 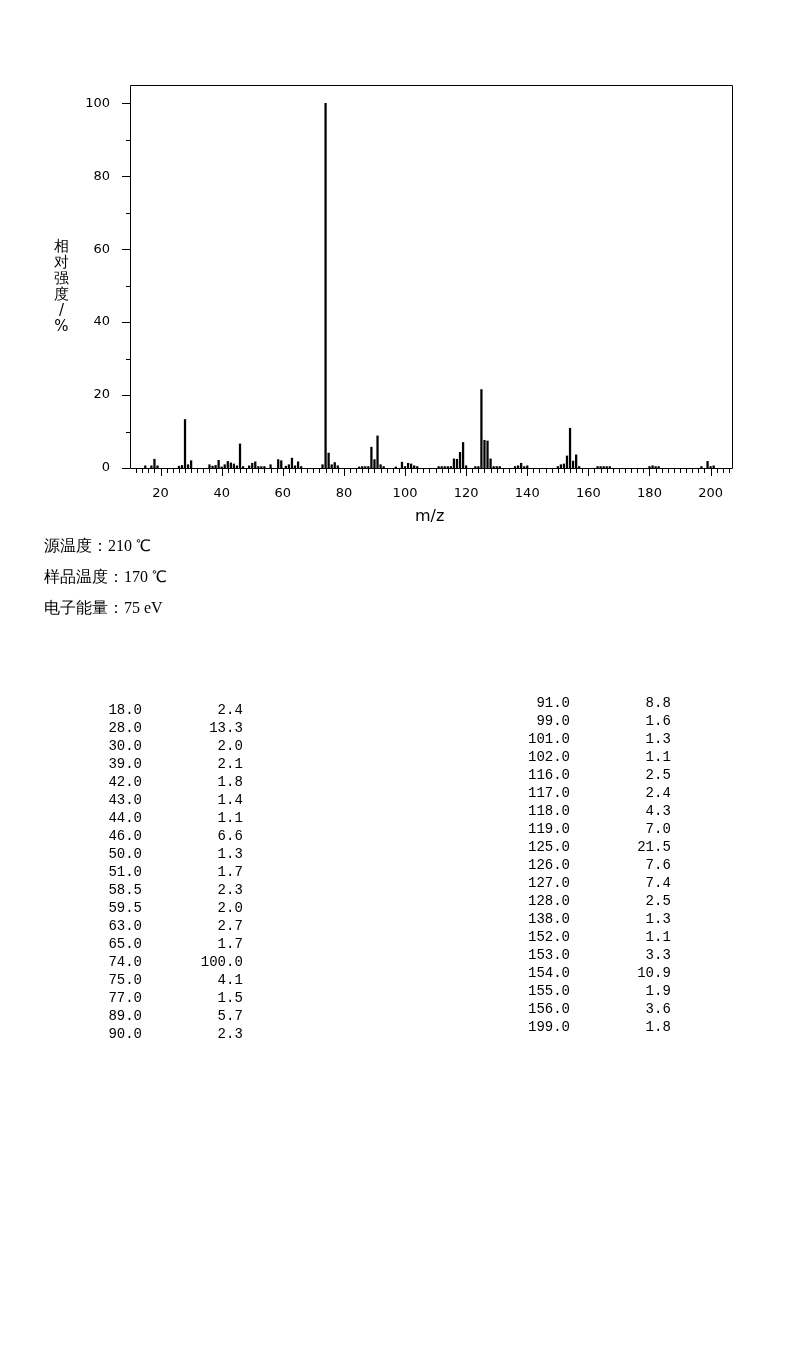 I want to click on y-tick-label: 0, so click(x=105, y=467).